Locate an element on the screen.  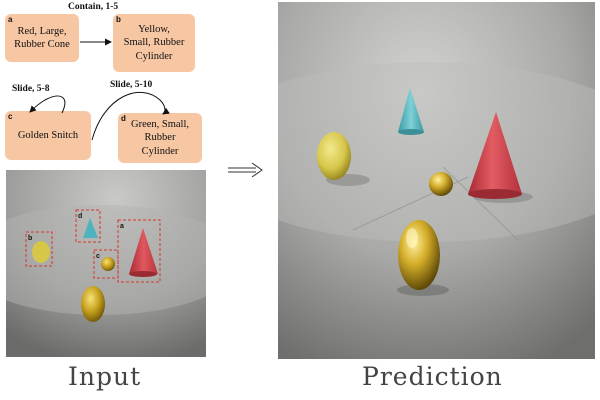
node-b: b Yellow, Small, Rubber Cylinder is located at coordinates (154, 43).